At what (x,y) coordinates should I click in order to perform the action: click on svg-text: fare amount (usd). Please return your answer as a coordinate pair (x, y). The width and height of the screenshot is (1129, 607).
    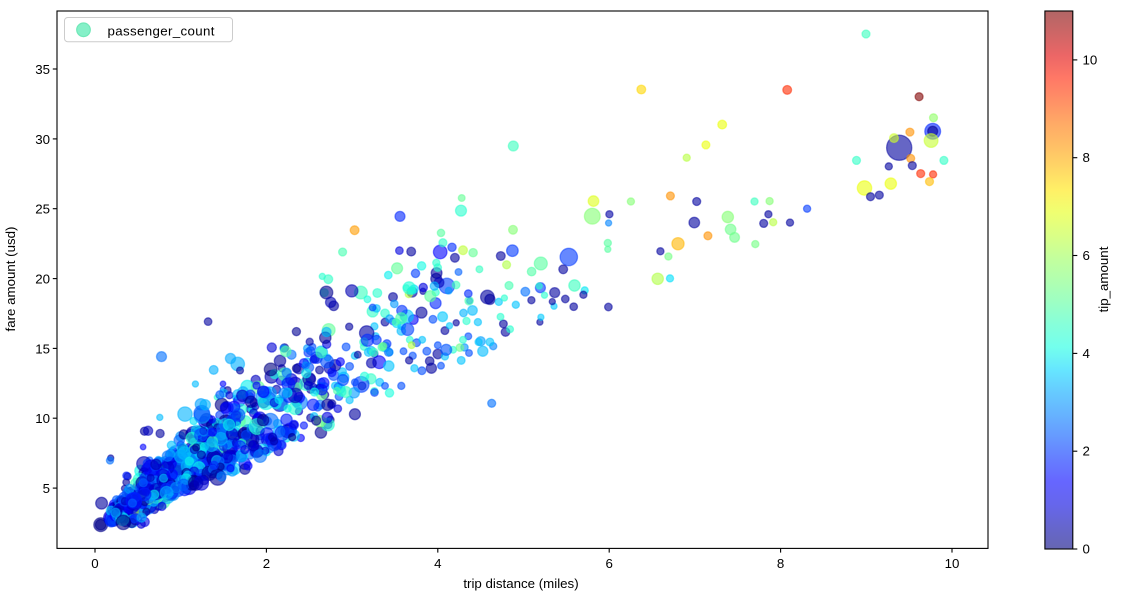
    Looking at the image, I should click on (10, 279).